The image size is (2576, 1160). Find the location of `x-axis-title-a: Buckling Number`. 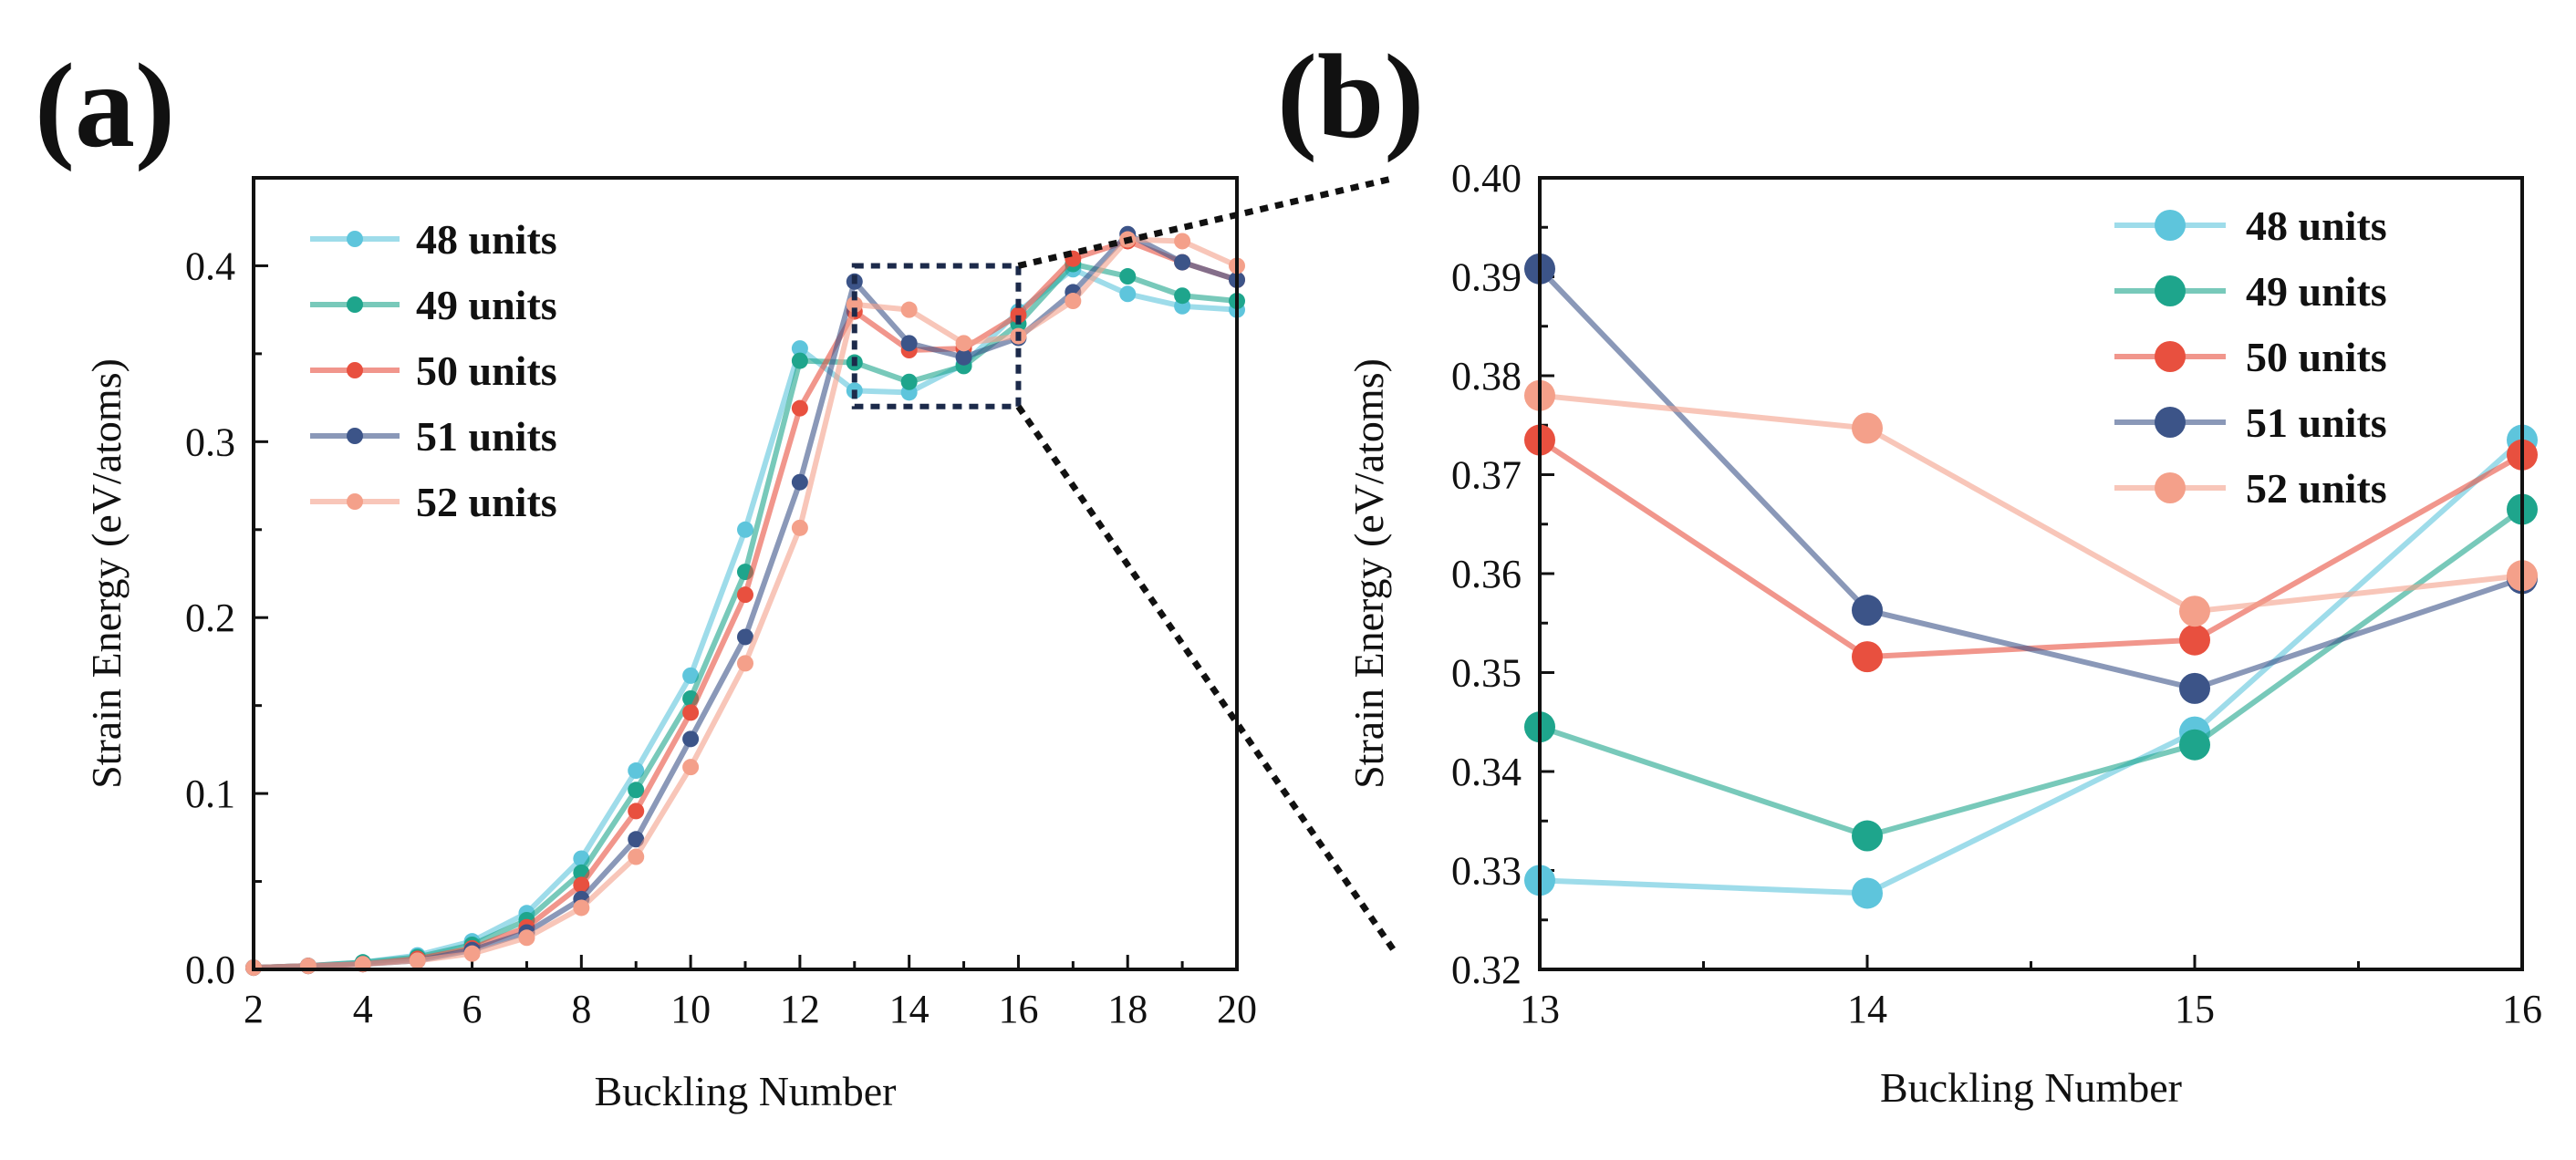

x-axis-title-a: Buckling Number is located at coordinates (746, 1091).